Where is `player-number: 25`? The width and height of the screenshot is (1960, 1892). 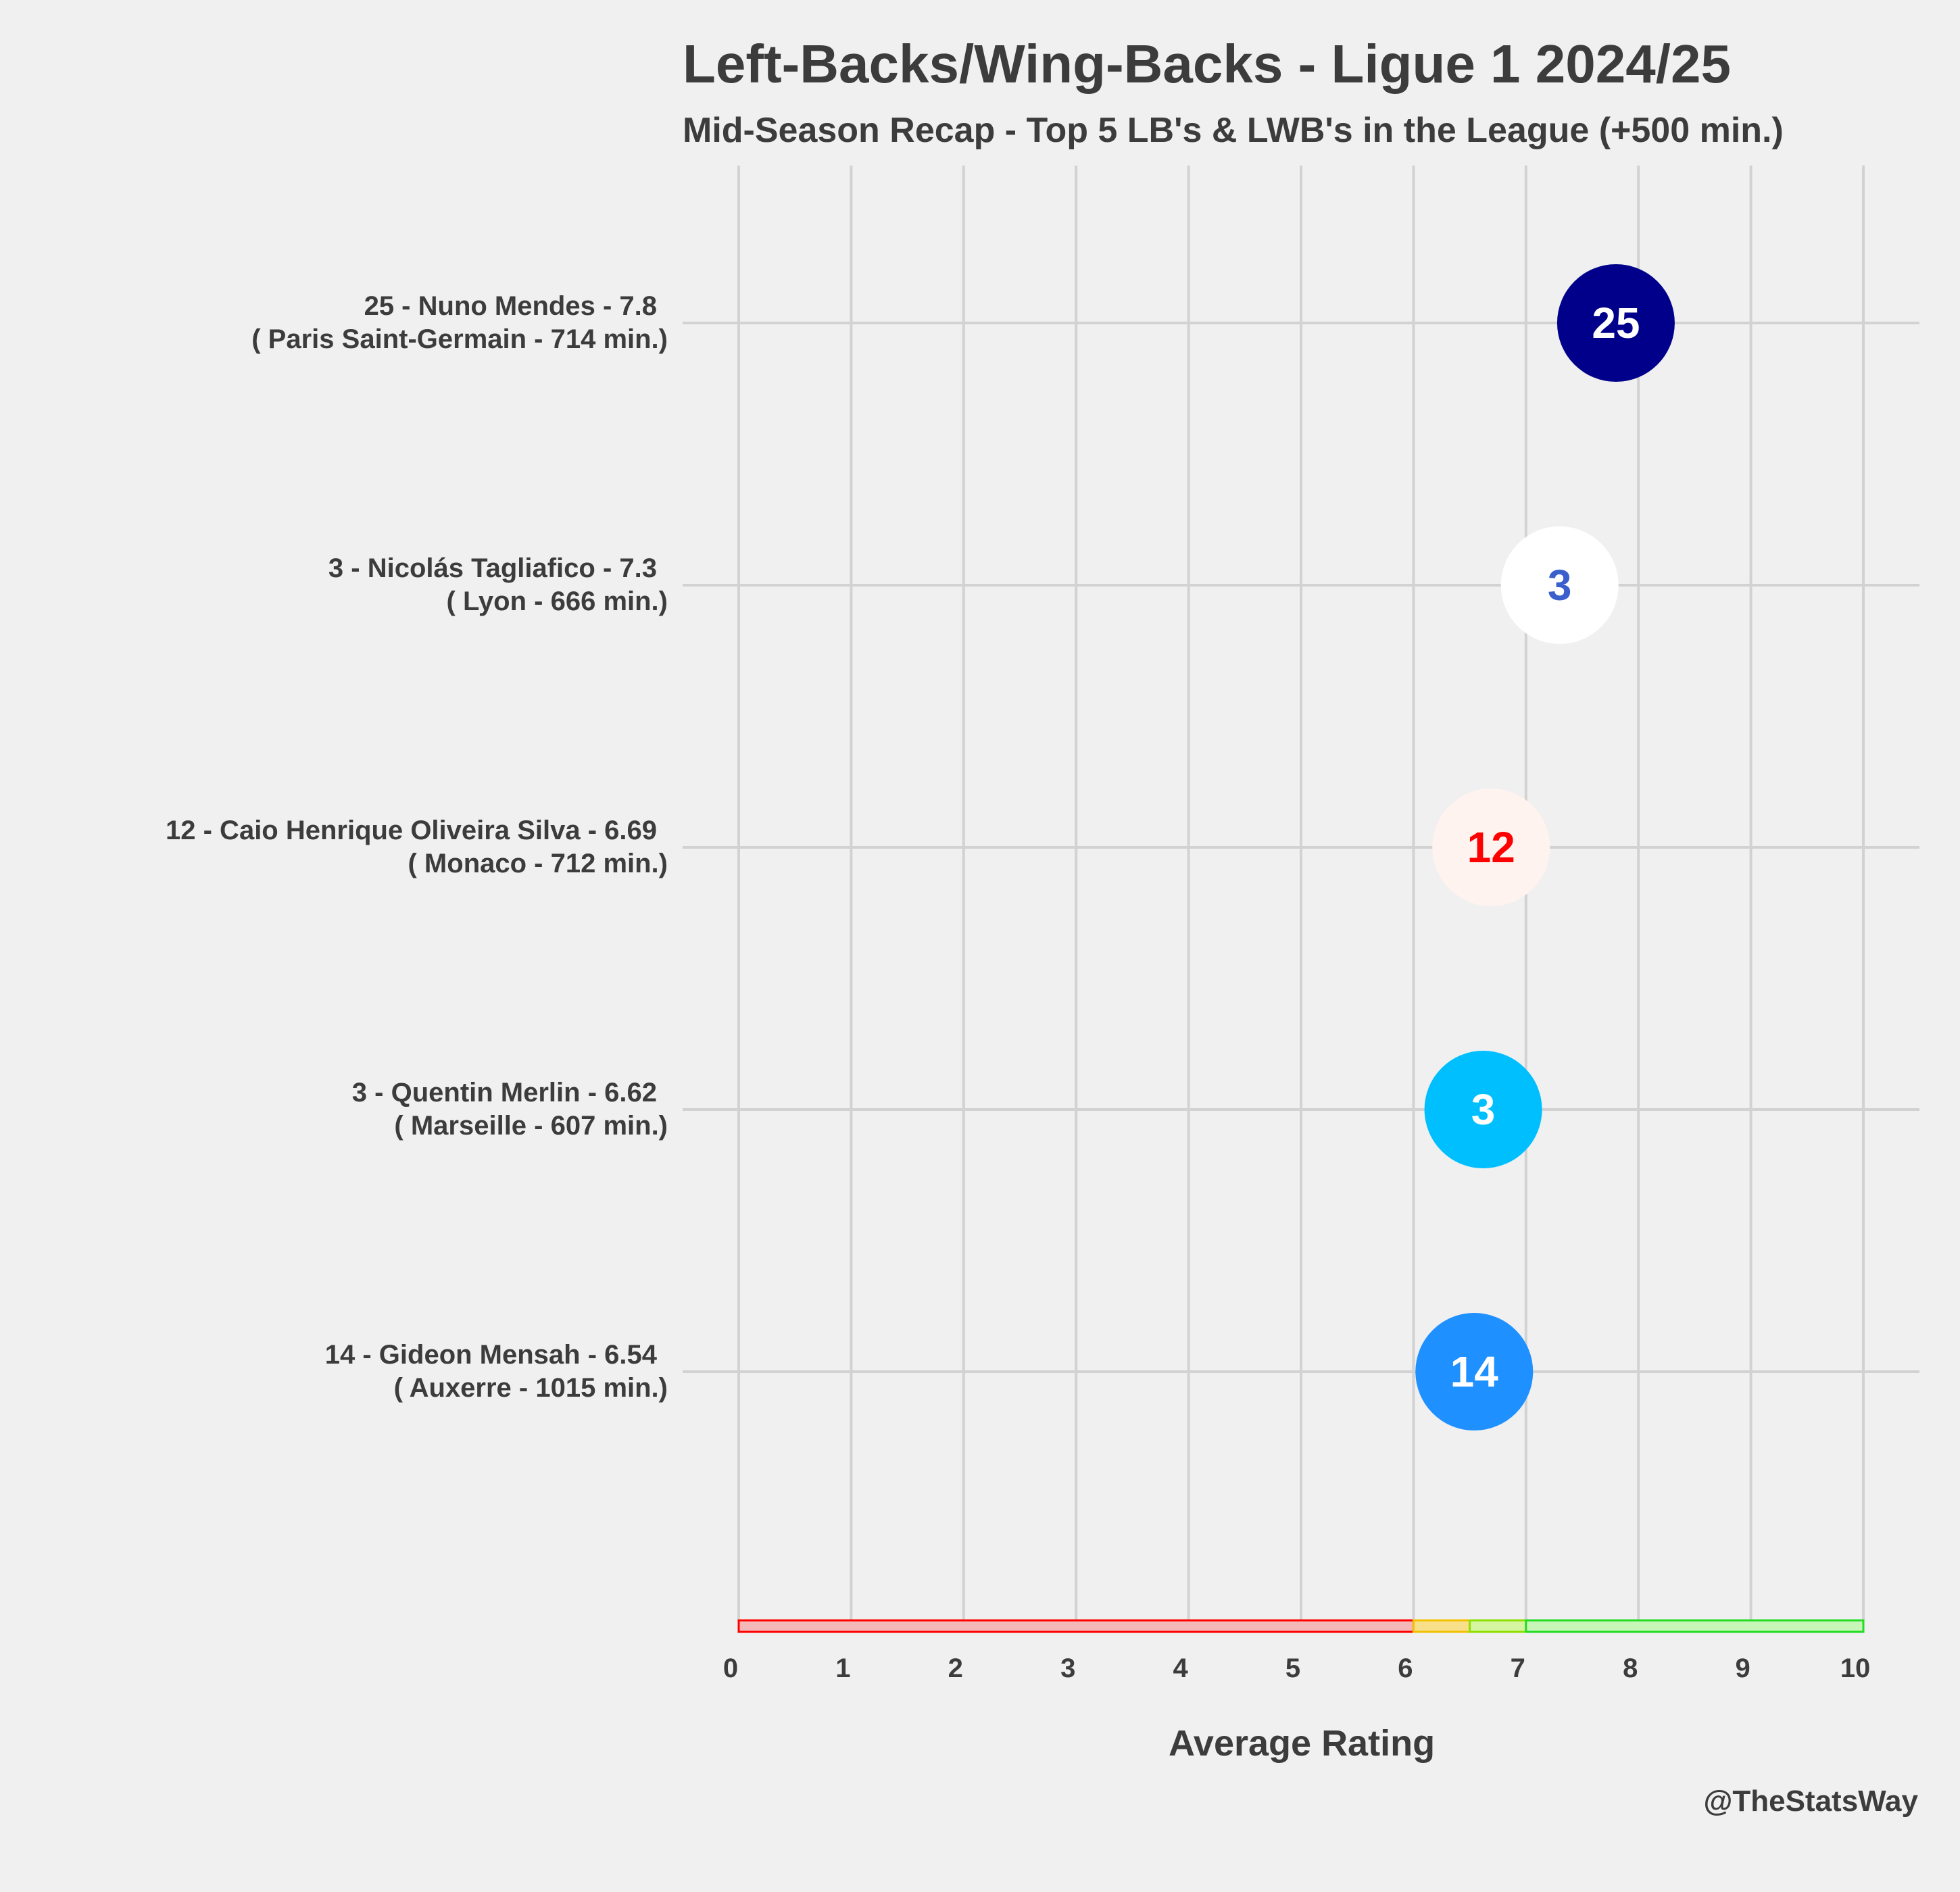 player-number: 25 is located at coordinates (1616, 323).